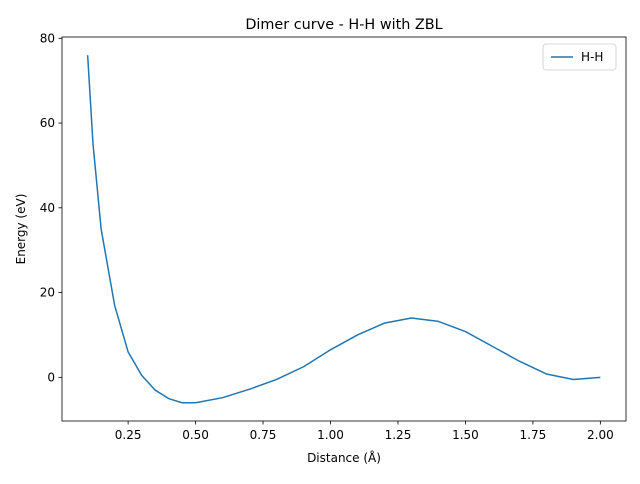 The image size is (640, 484). I want to click on x-tick-label: 1.25, so click(398, 435).